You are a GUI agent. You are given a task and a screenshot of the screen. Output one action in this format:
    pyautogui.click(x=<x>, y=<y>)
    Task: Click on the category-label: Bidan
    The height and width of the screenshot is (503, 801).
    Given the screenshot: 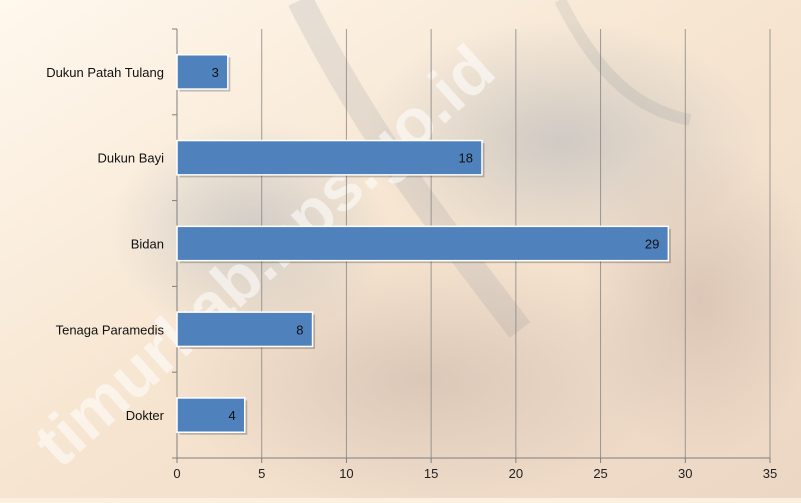 What is the action you would take?
    pyautogui.click(x=147, y=244)
    